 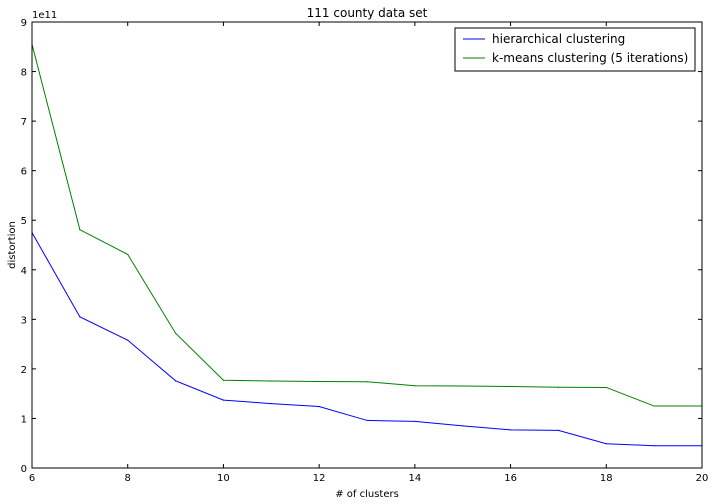 I want to click on x-tick-label: 12, so click(x=319, y=478).